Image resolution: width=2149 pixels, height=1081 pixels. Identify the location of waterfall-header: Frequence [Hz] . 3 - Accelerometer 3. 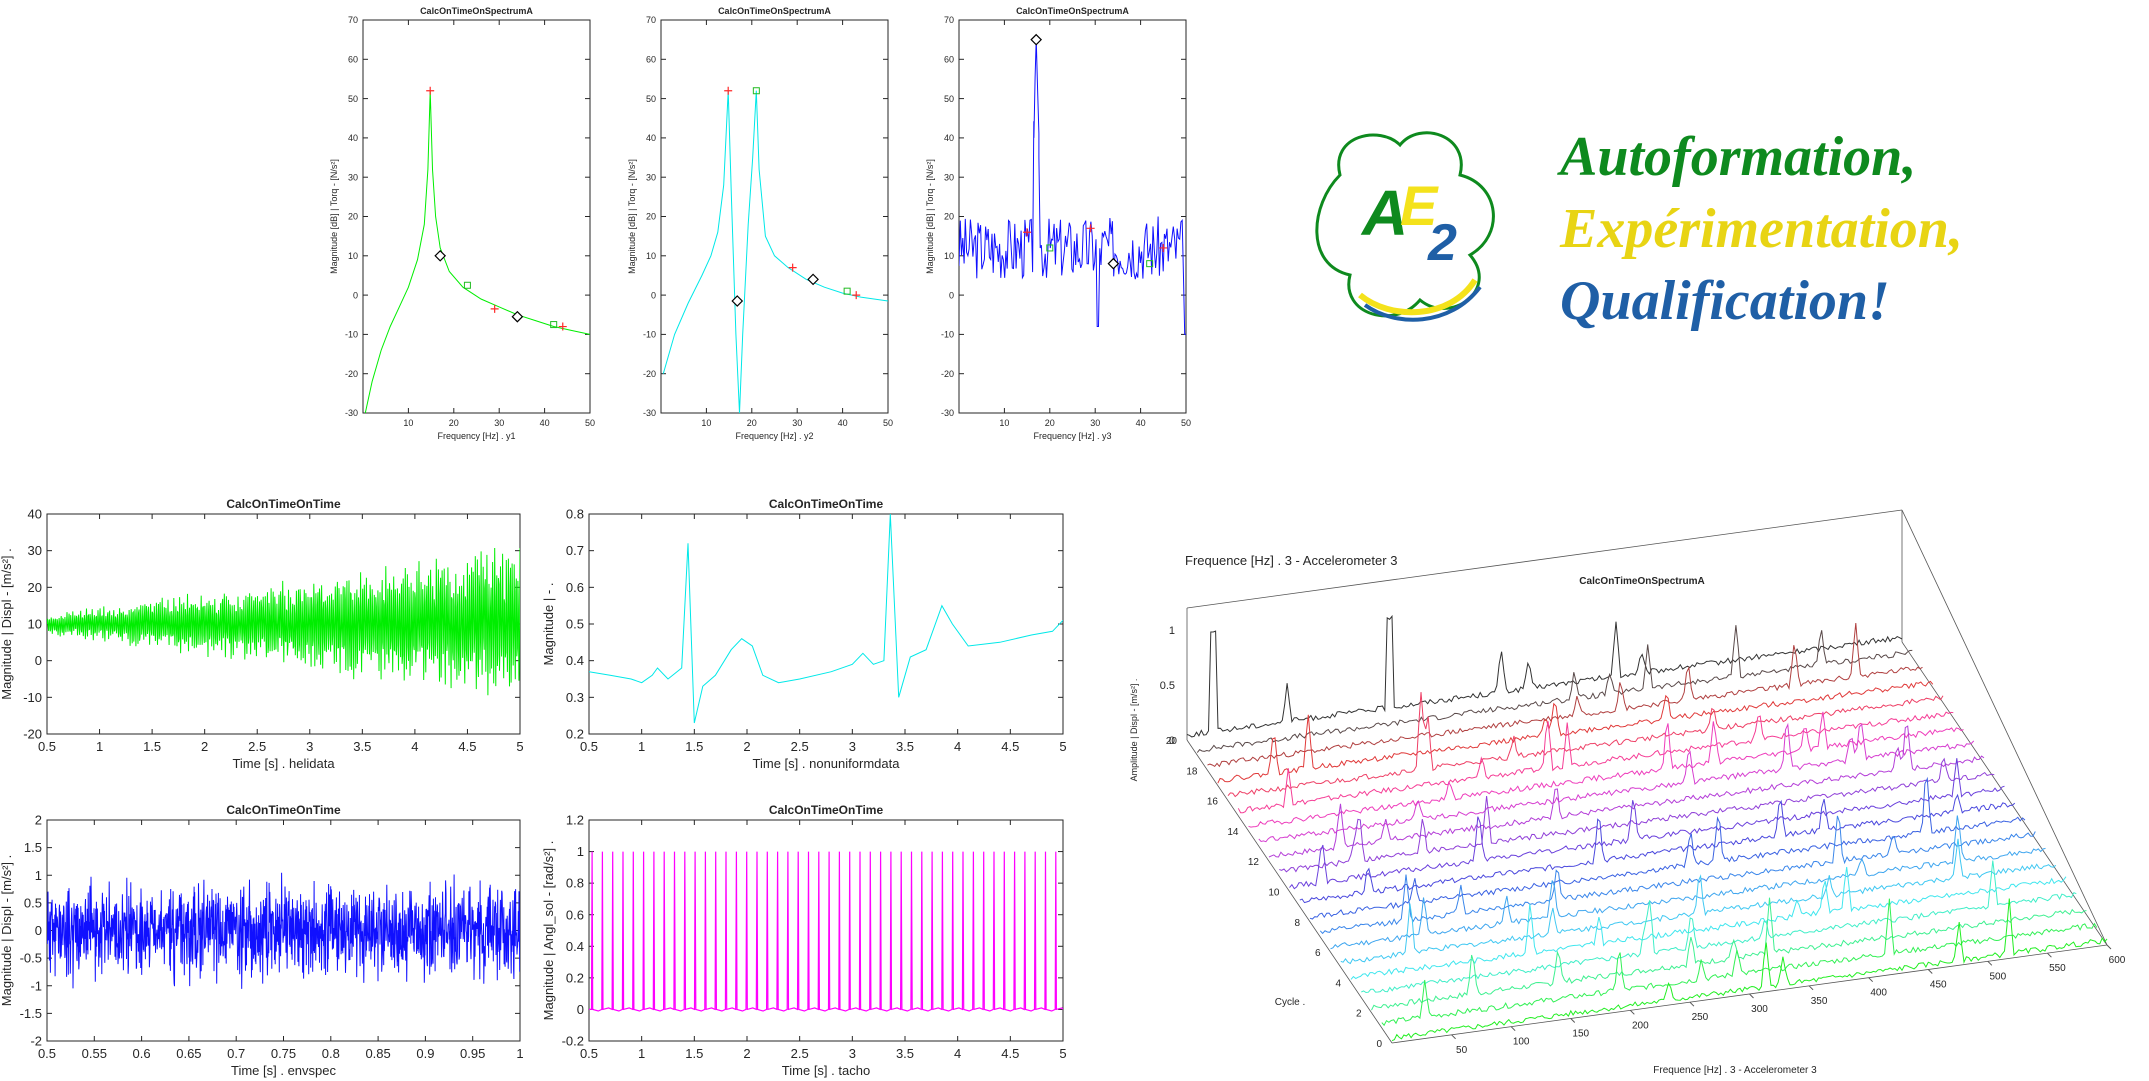
(1291, 560).